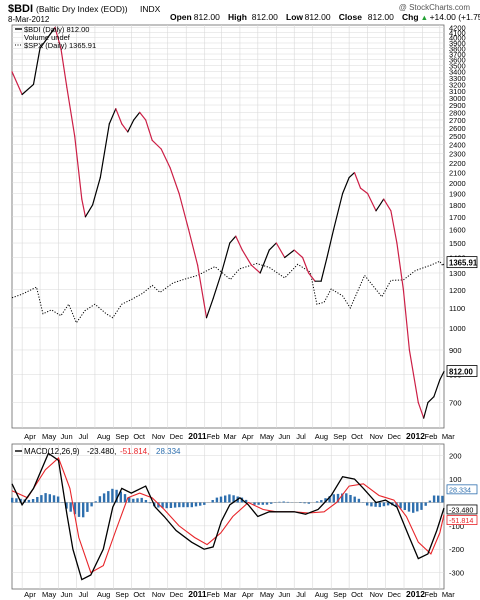 Image resolution: width=480 pixels, height=600 pixels. I want to click on price-tick-label: 3300, so click(457, 78).